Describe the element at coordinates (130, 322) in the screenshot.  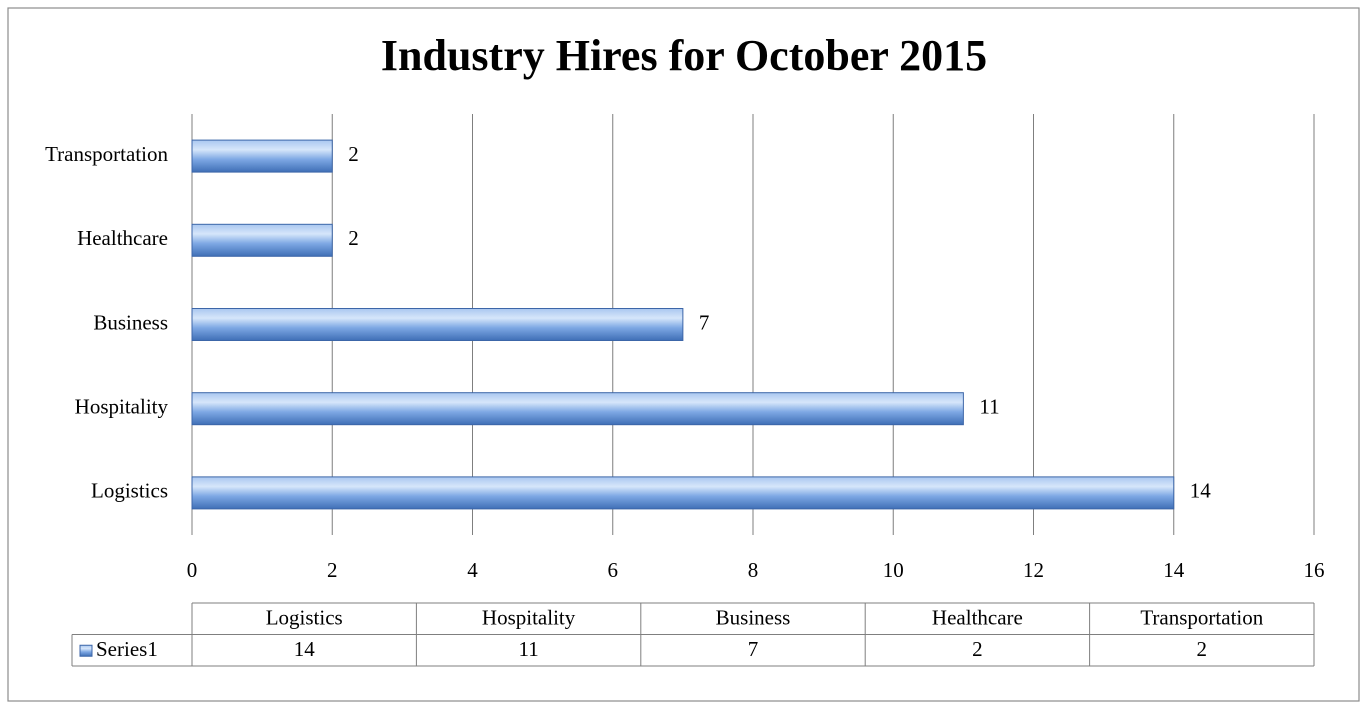
I see `y-tick-label: Business` at that location.